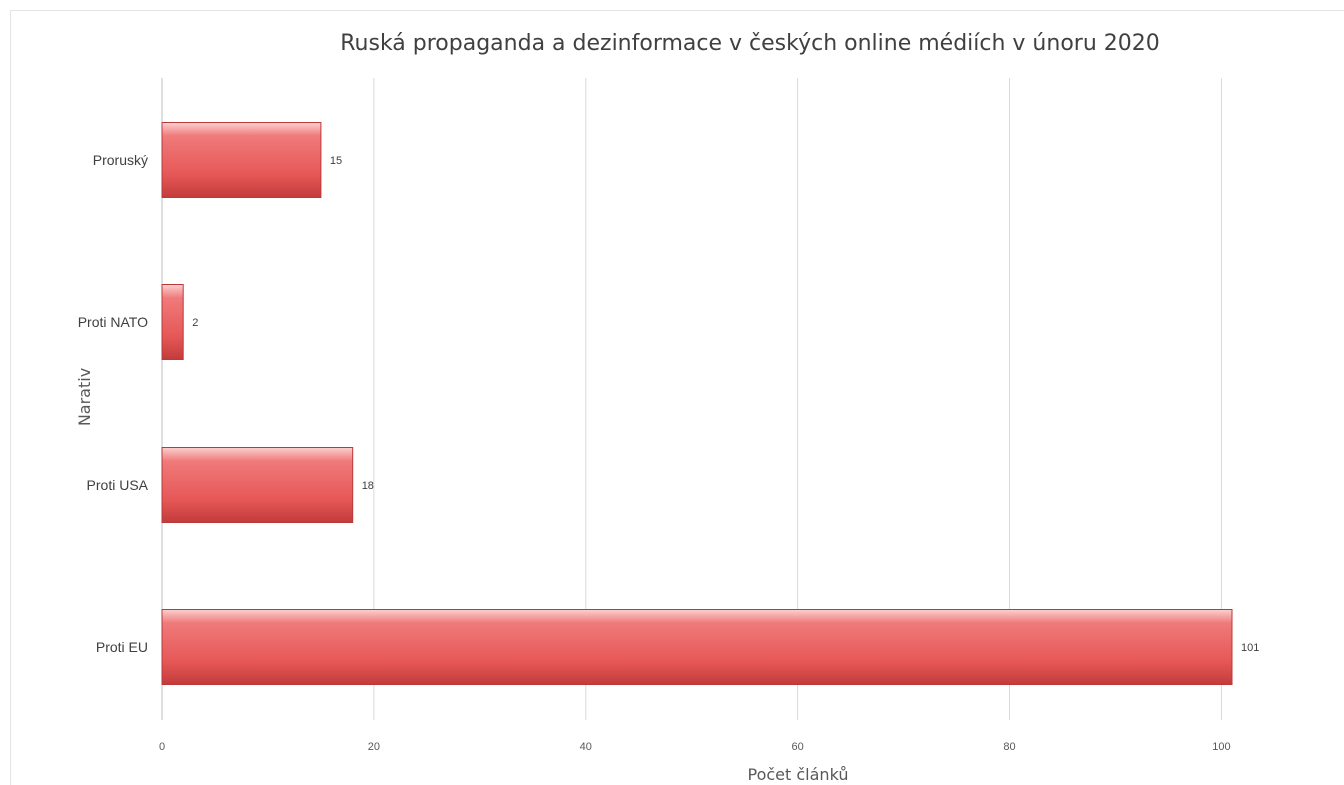 The width and height of the screenshot is (1344, 785). What do you see at coordinates (1009, 747) in the screenshot?
I see `x-tick-label: 80` at bounding box center [1009, 747].